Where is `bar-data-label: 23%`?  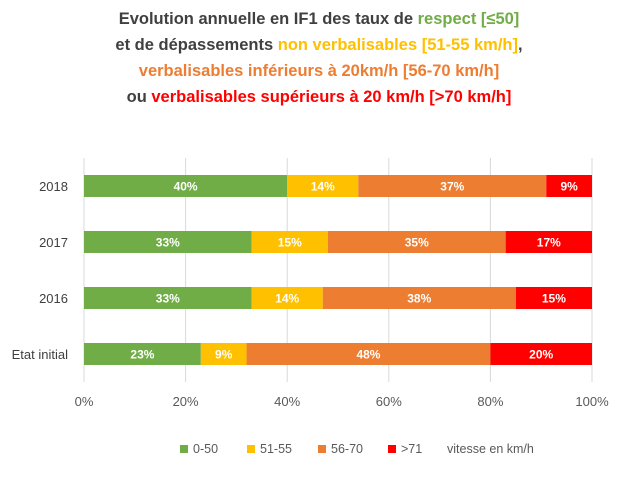
bar-data-label: 23% is located at coordinates (142, 355).